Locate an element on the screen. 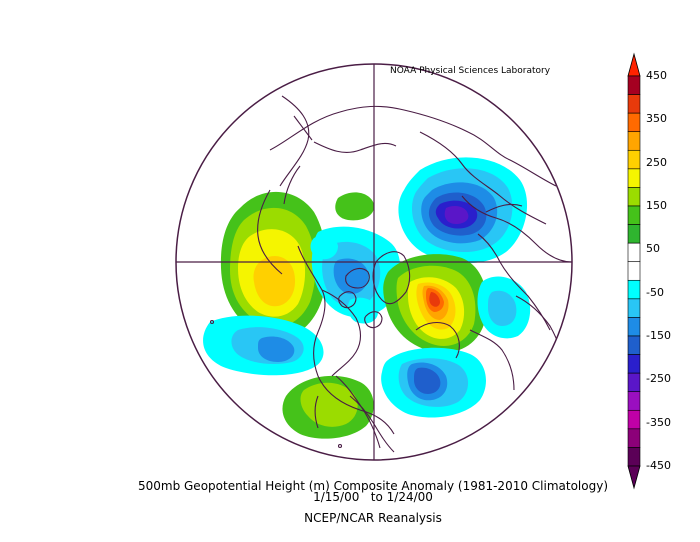 This screenshot has height=542, width=700. greenland-positive is located at coordinates (435, 303).